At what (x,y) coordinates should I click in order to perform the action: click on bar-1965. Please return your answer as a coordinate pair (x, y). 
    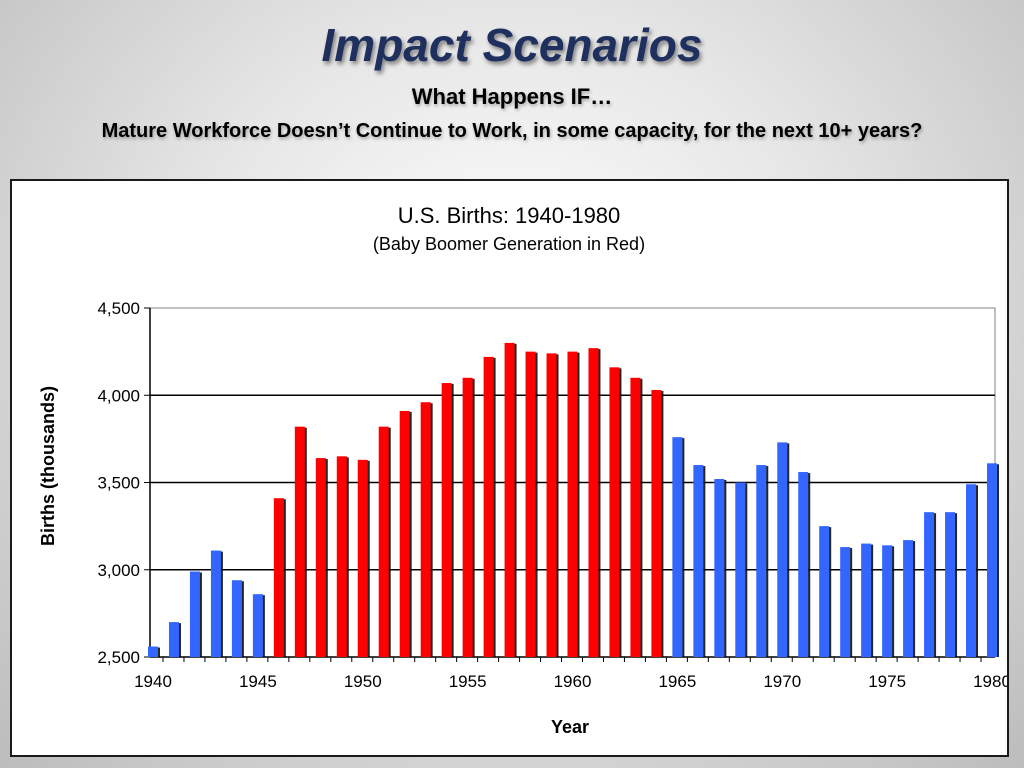
    Looking at the image, I should click on (677, 547).